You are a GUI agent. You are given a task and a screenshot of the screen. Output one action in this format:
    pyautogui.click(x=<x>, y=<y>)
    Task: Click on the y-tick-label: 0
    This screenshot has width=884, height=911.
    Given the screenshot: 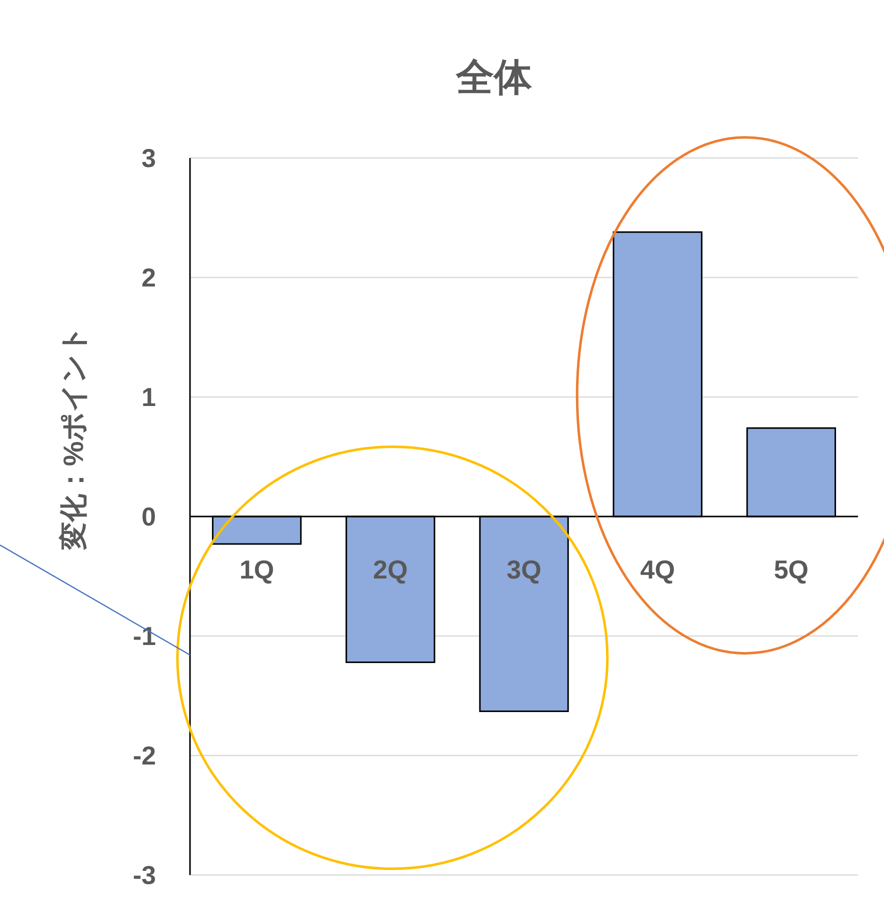 What is the action you would take?
    pyautogui.click(x=149, y=517)
    